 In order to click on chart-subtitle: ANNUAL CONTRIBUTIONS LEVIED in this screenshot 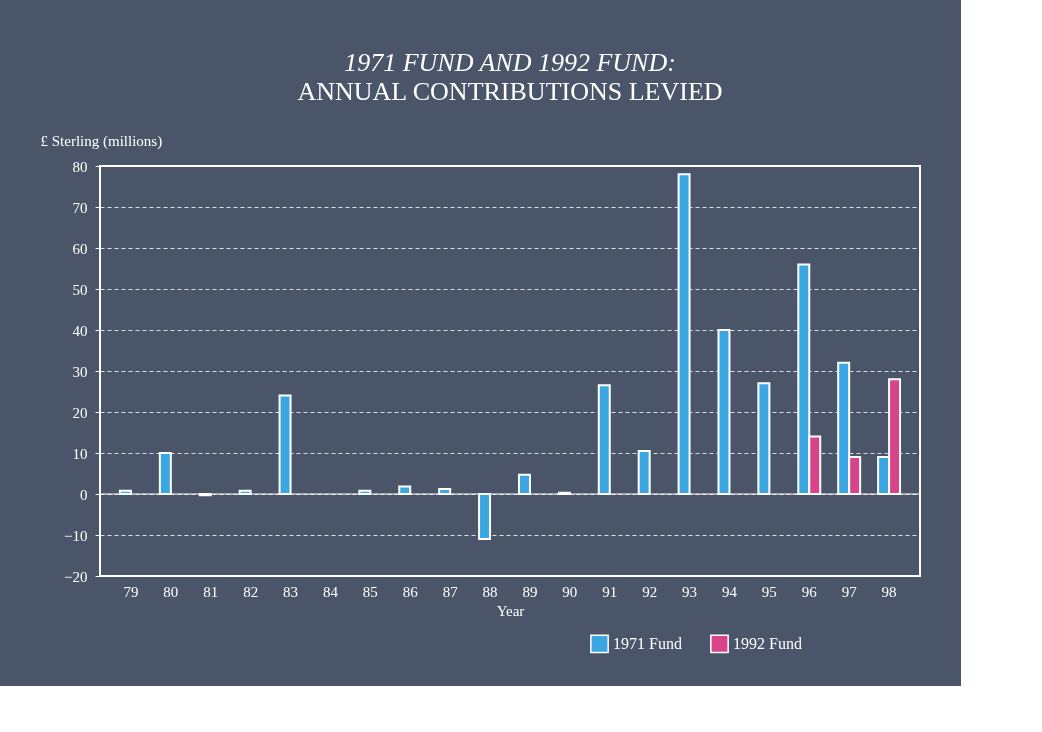, I will do `click(510, 91)`.